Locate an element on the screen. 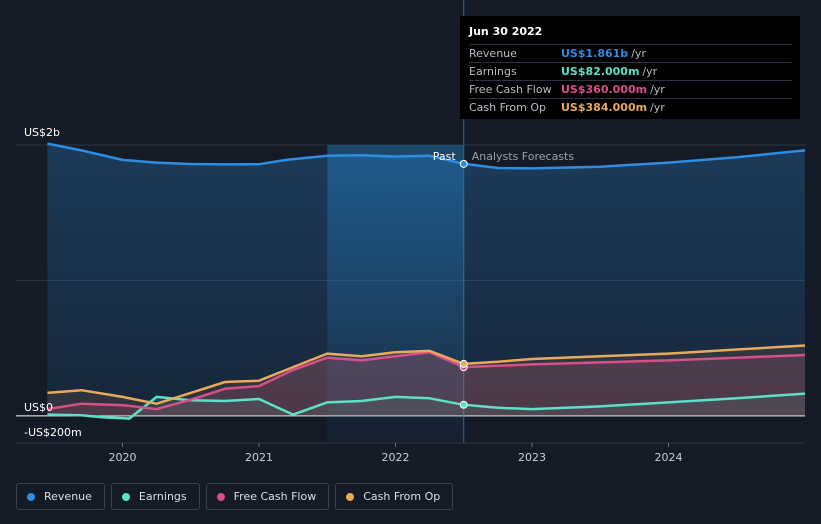  x-tick-label: 2021 is located at coordinates (259, 457).